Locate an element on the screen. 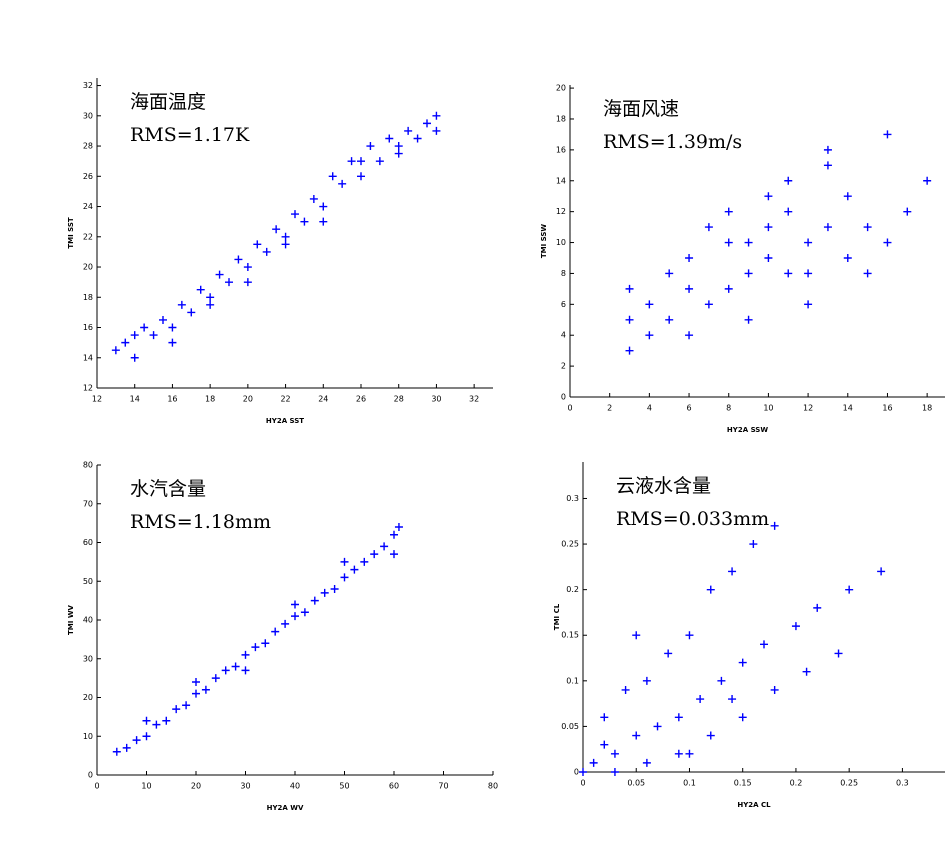  y-tick-label: 50 is located at coordinates (88, 581).